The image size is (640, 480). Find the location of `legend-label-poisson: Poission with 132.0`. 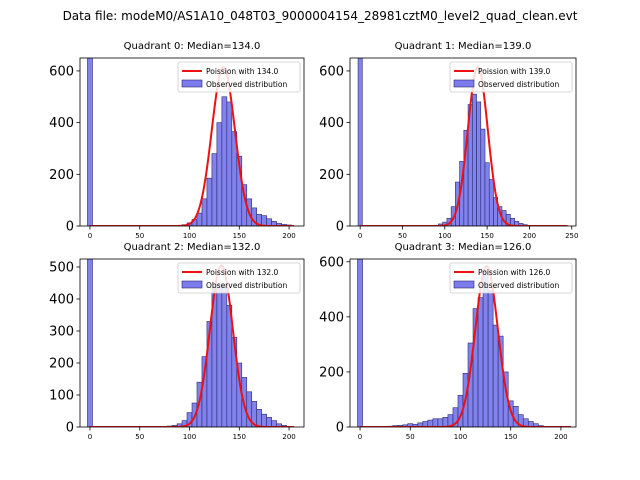

legend-label-poisson: Poission with 132.0 is located at coordinates (242, 272).